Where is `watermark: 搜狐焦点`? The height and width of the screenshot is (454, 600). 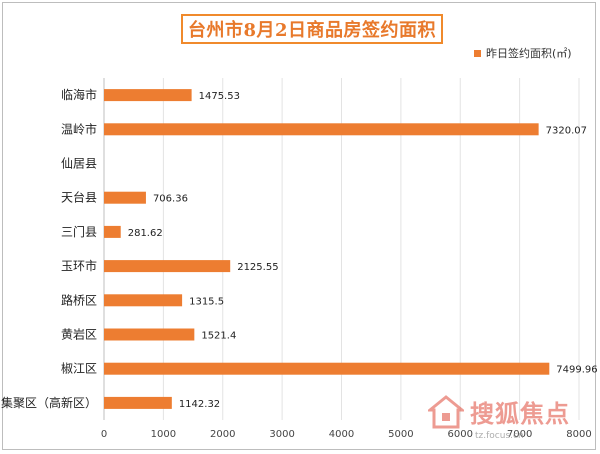
watermark: 搜狐焦点 is located at coordinates (499, 411).